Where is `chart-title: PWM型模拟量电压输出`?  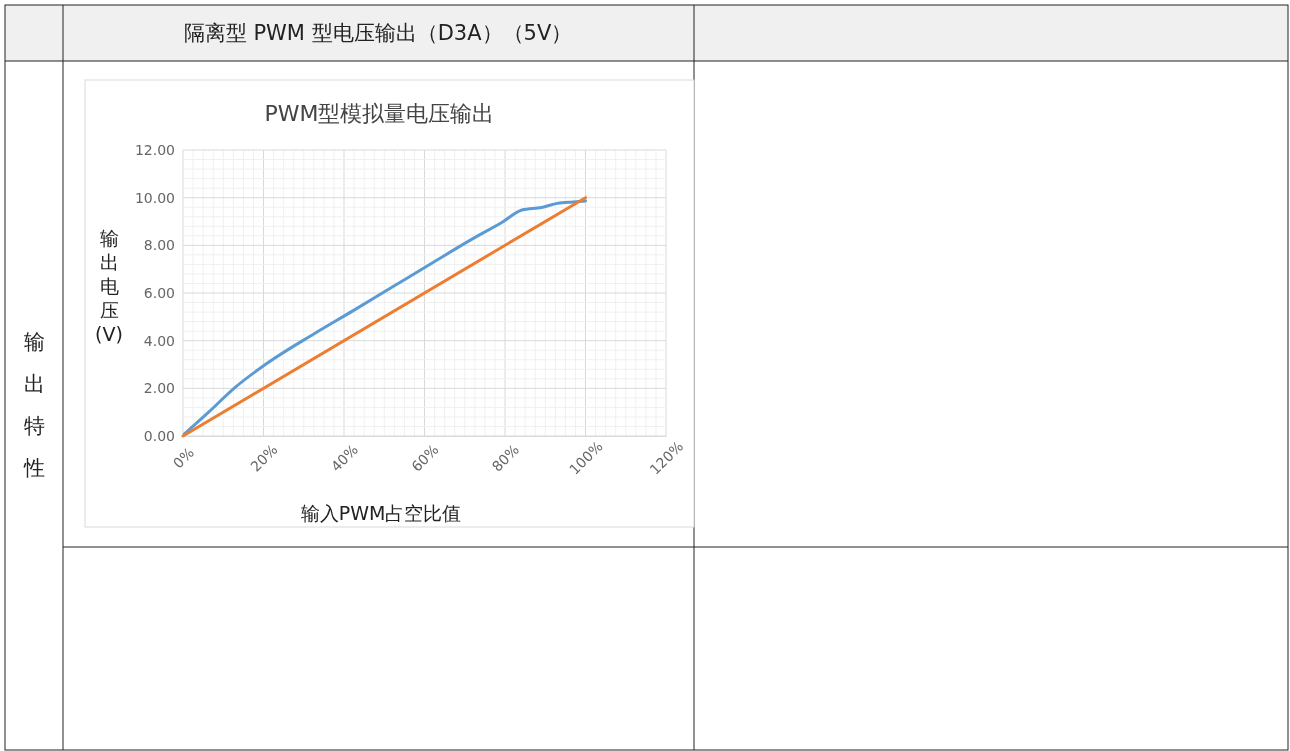
chart-title: PWM型模拟量电压输出 is located at coordinates (379, 113).